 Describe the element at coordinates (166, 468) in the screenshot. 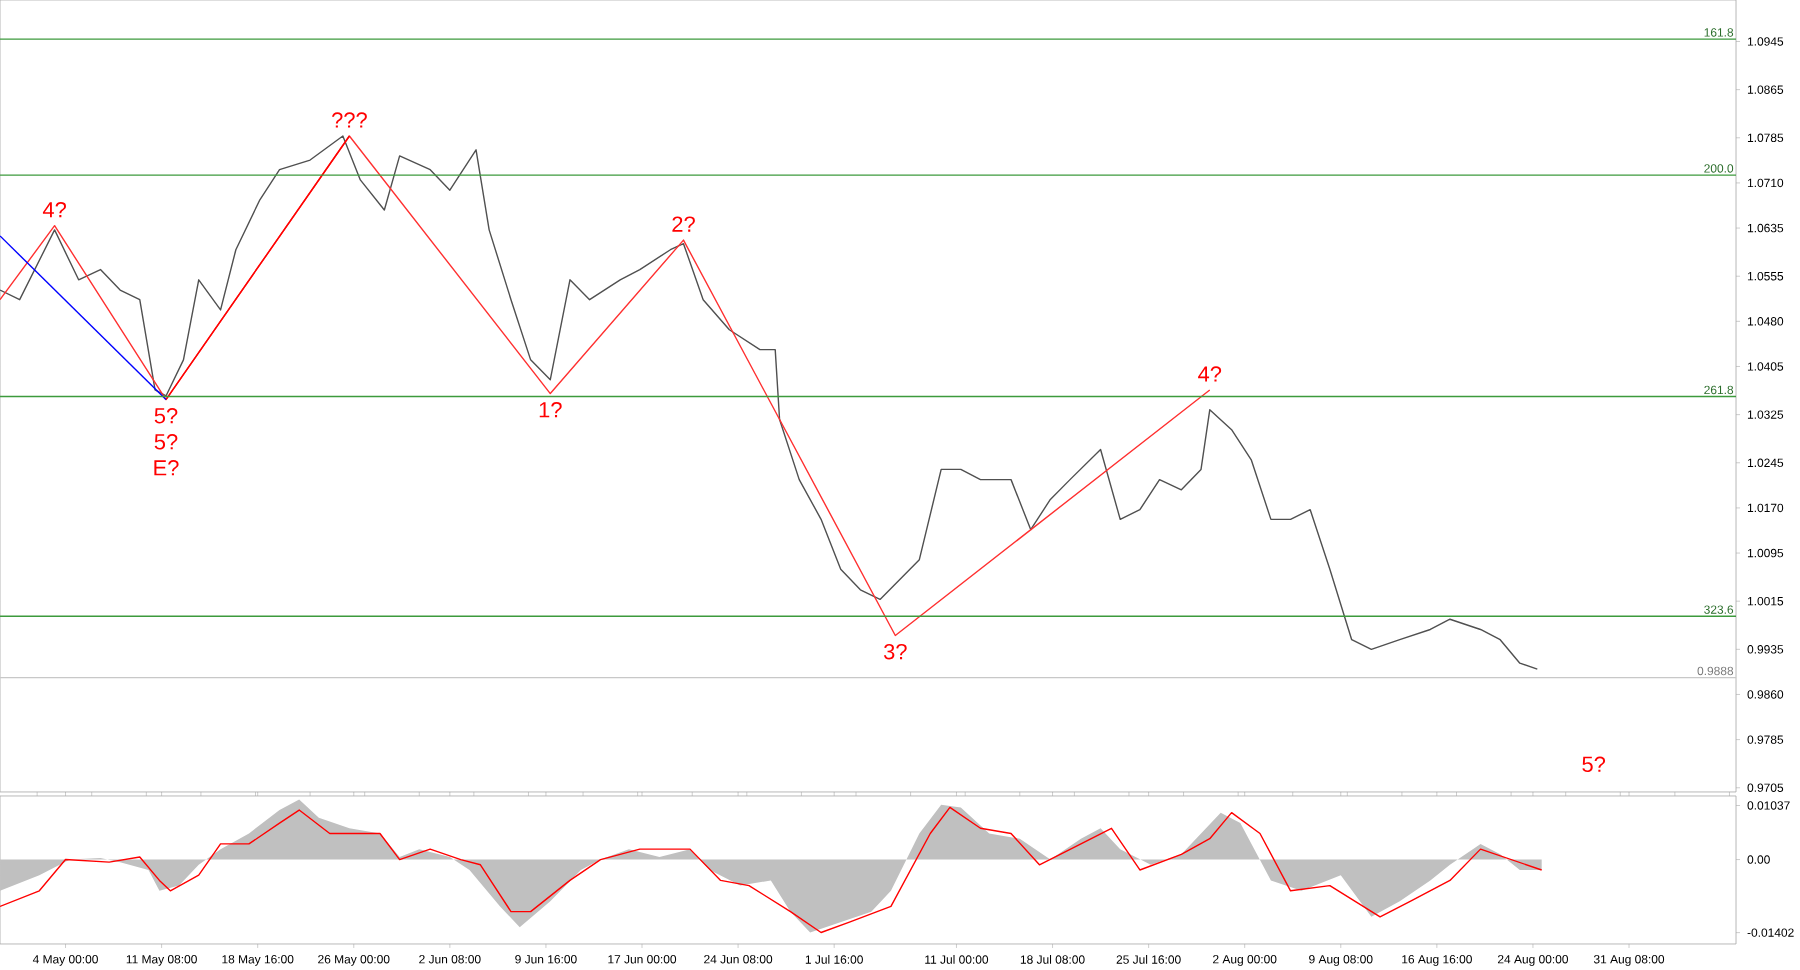

I see `annotation: E?` at that location.